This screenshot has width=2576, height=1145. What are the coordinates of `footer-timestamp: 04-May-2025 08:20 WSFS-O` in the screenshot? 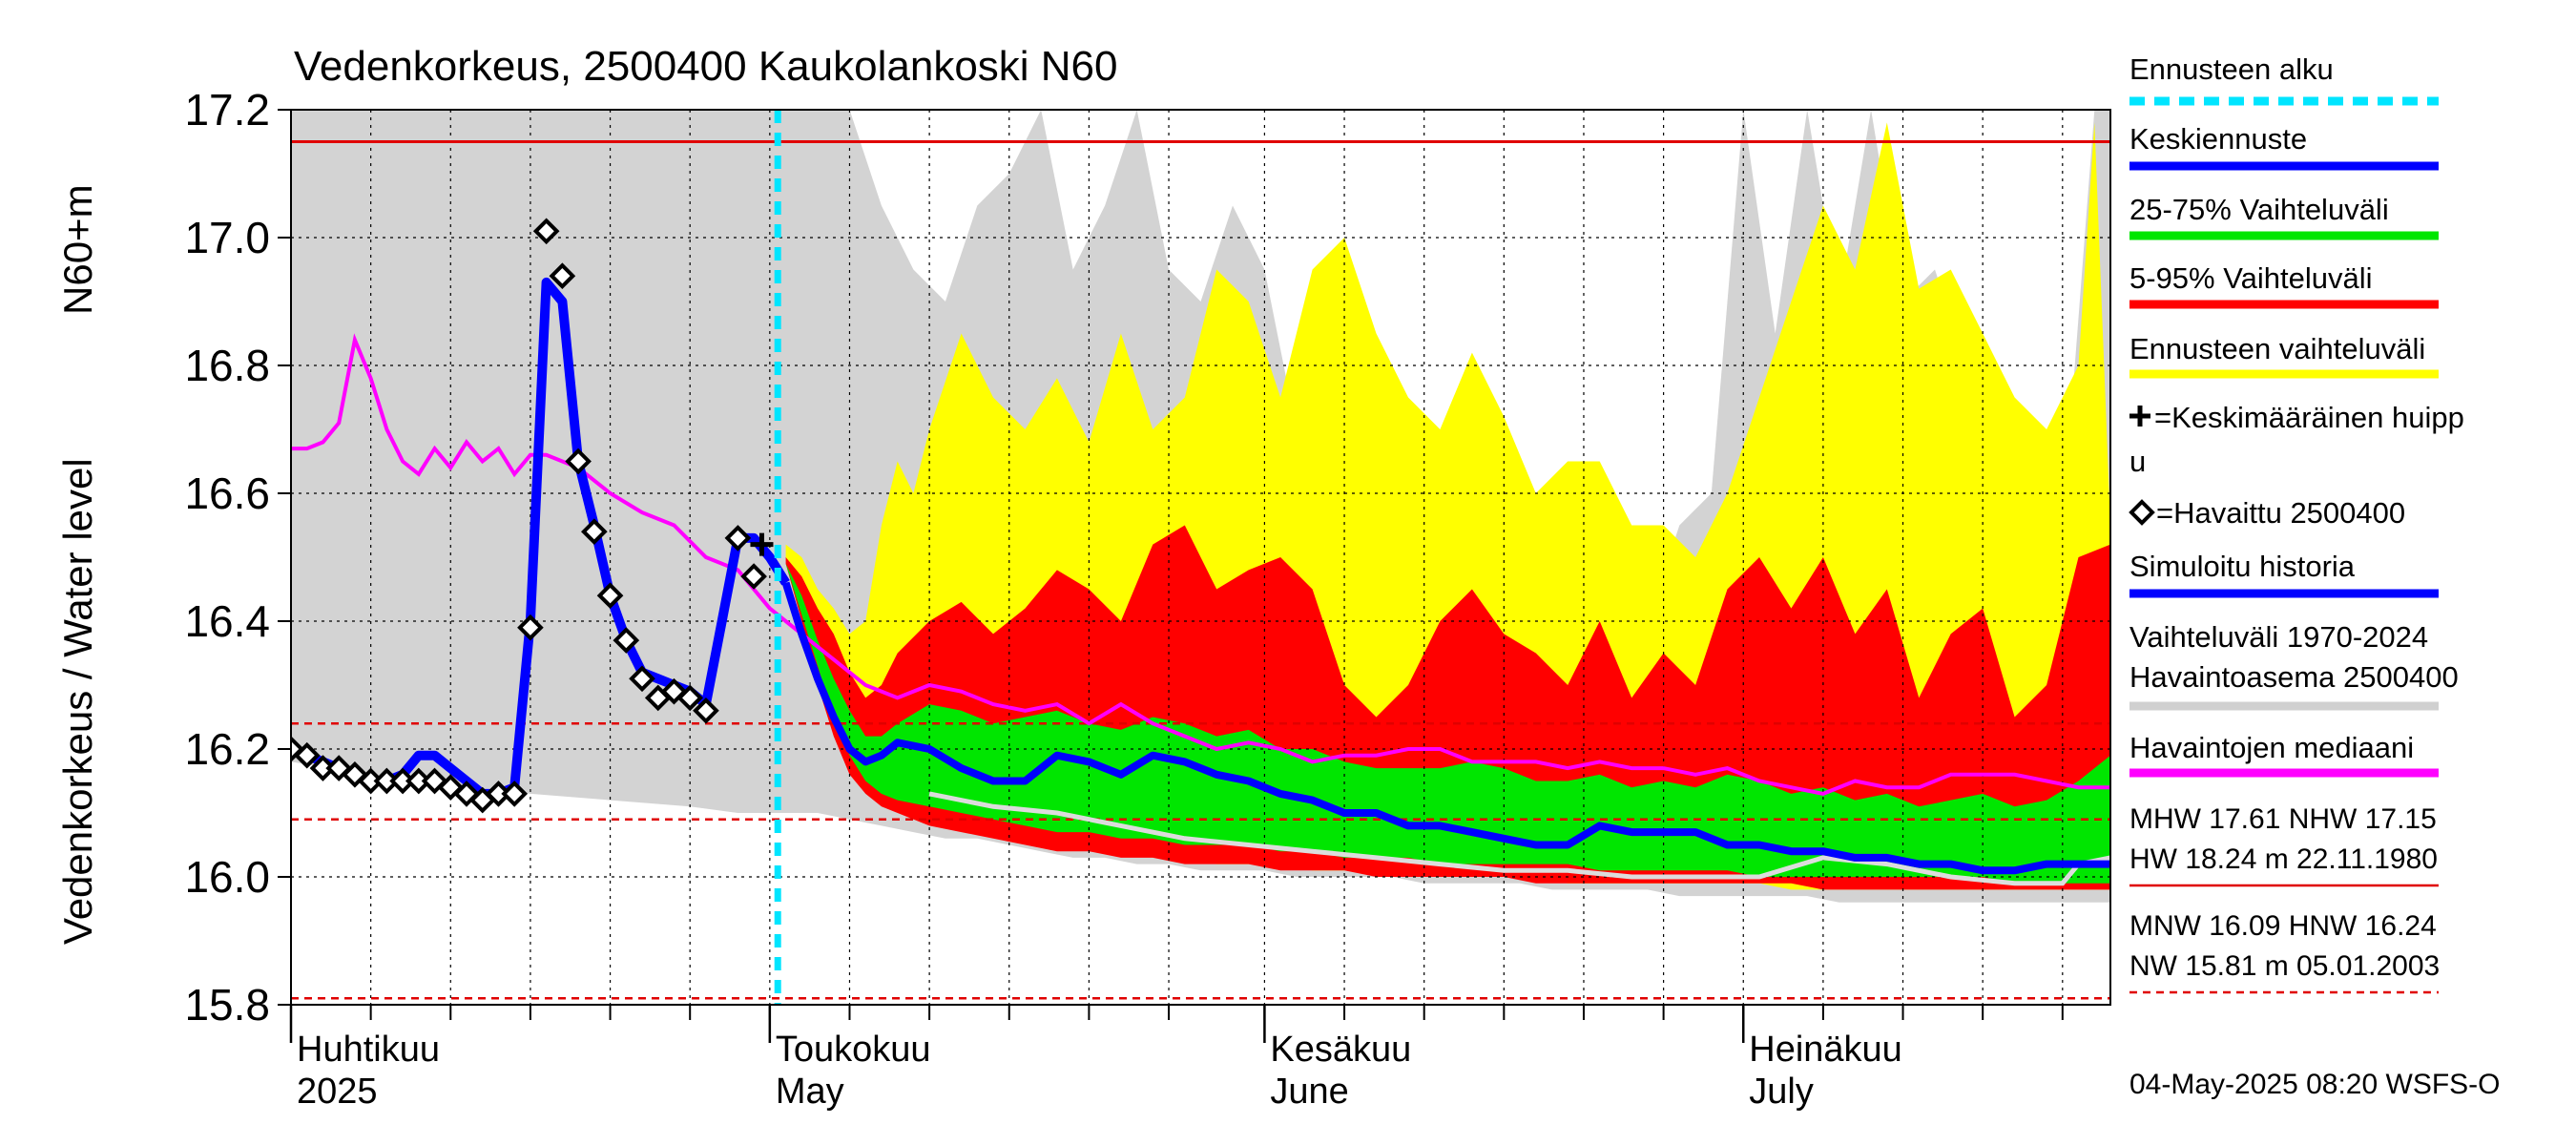 It's located at (2315, 1085).